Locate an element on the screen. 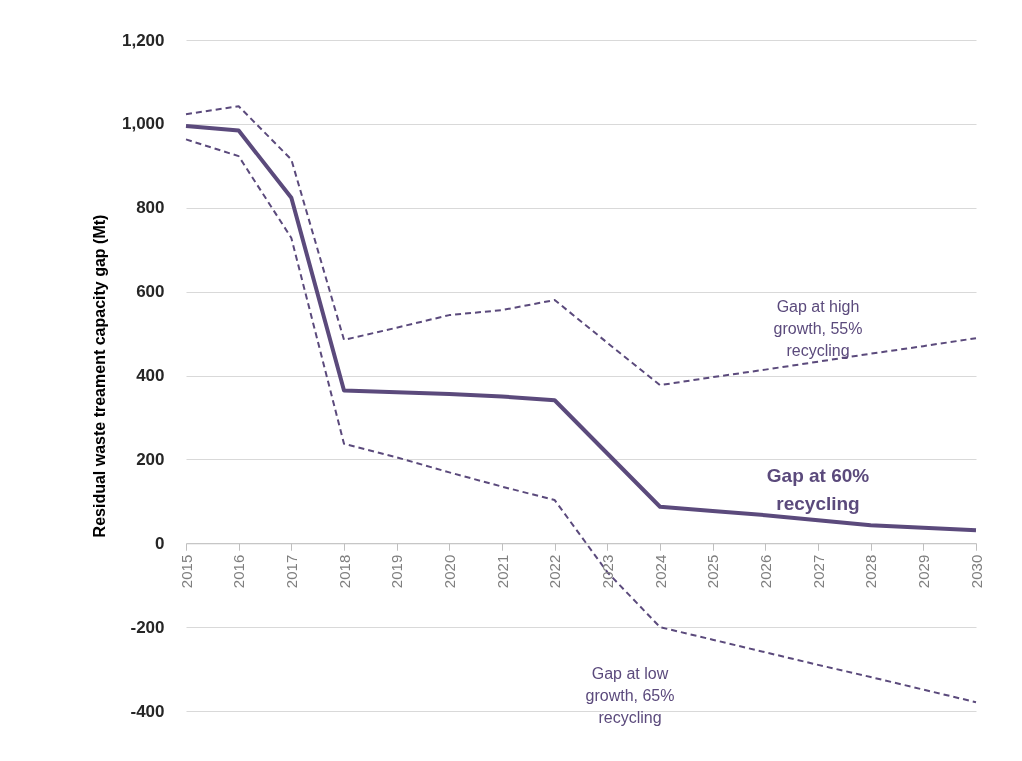 The width and height of the screenshot is (1022, 761). x-tick-label: 2025 is located at coordinates (713, 571).